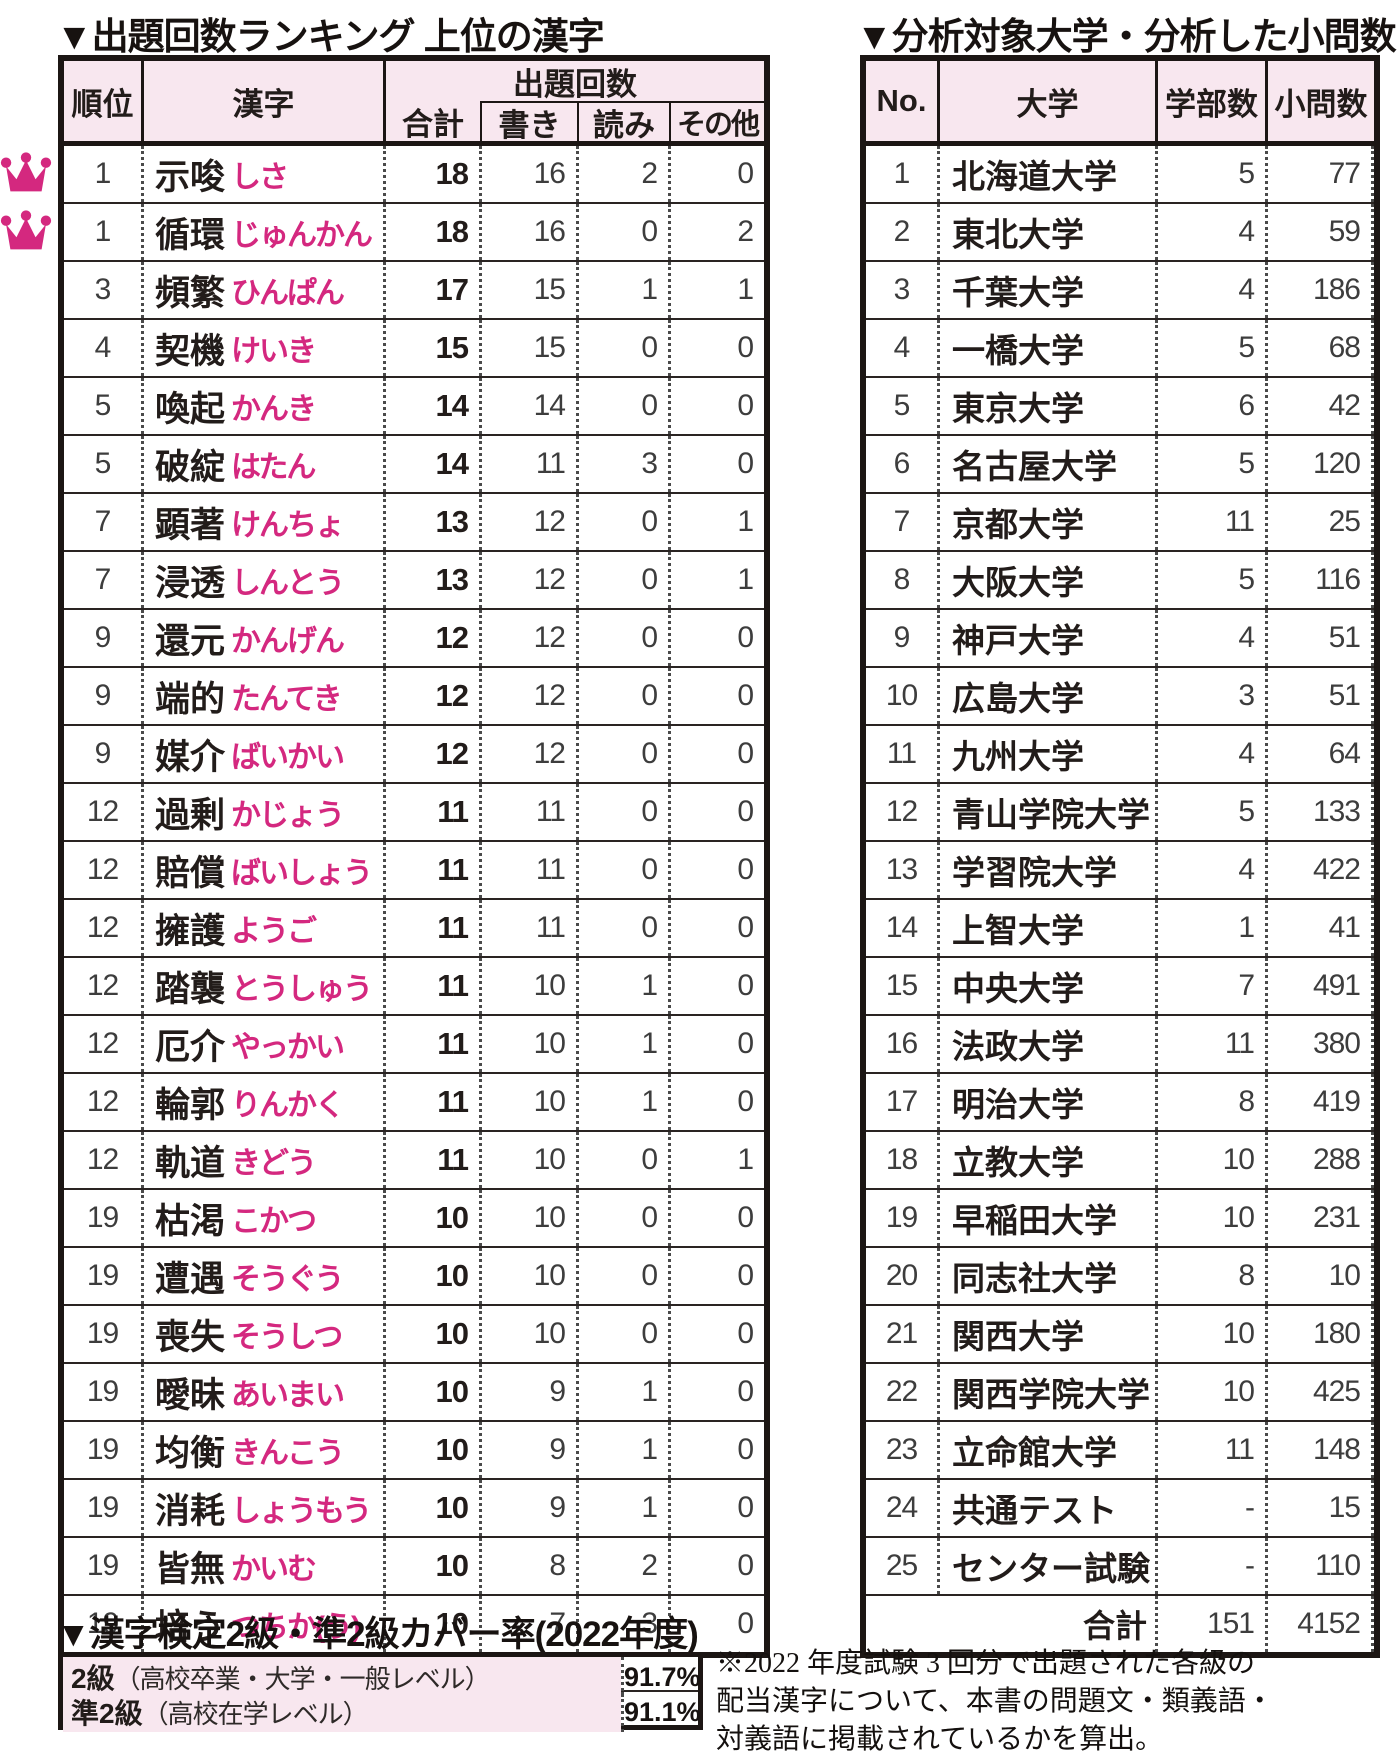 The image size is (1400, 1759). What do you see at coordinates (190, 467) in the screenshot?
I see `kanji-text: 破綻` at bounding box center [190, 467].